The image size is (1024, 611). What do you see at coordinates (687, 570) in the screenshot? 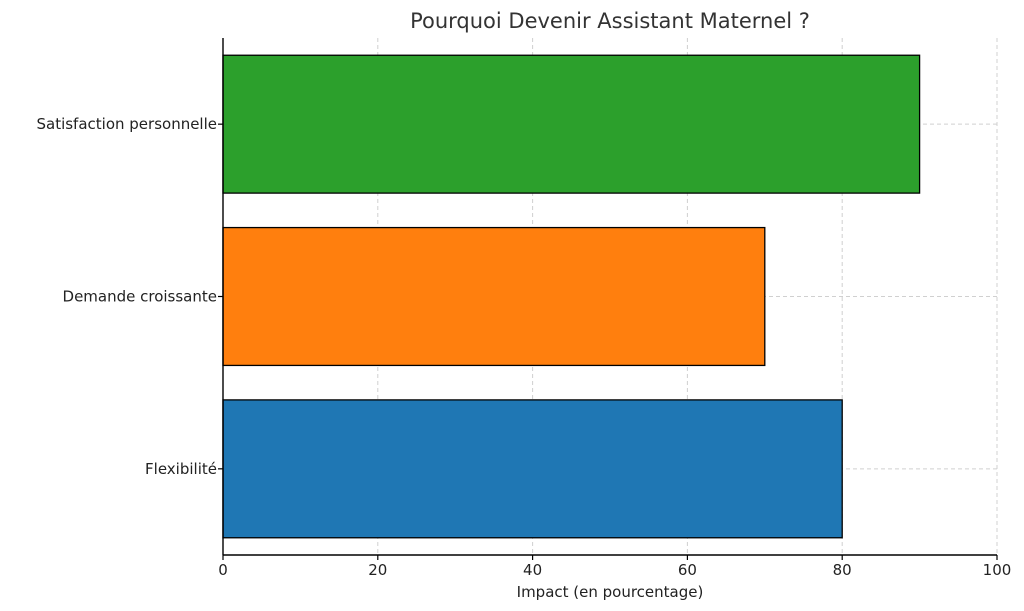
I see `x-tick-label: 60` at bounding box center [687, 570].